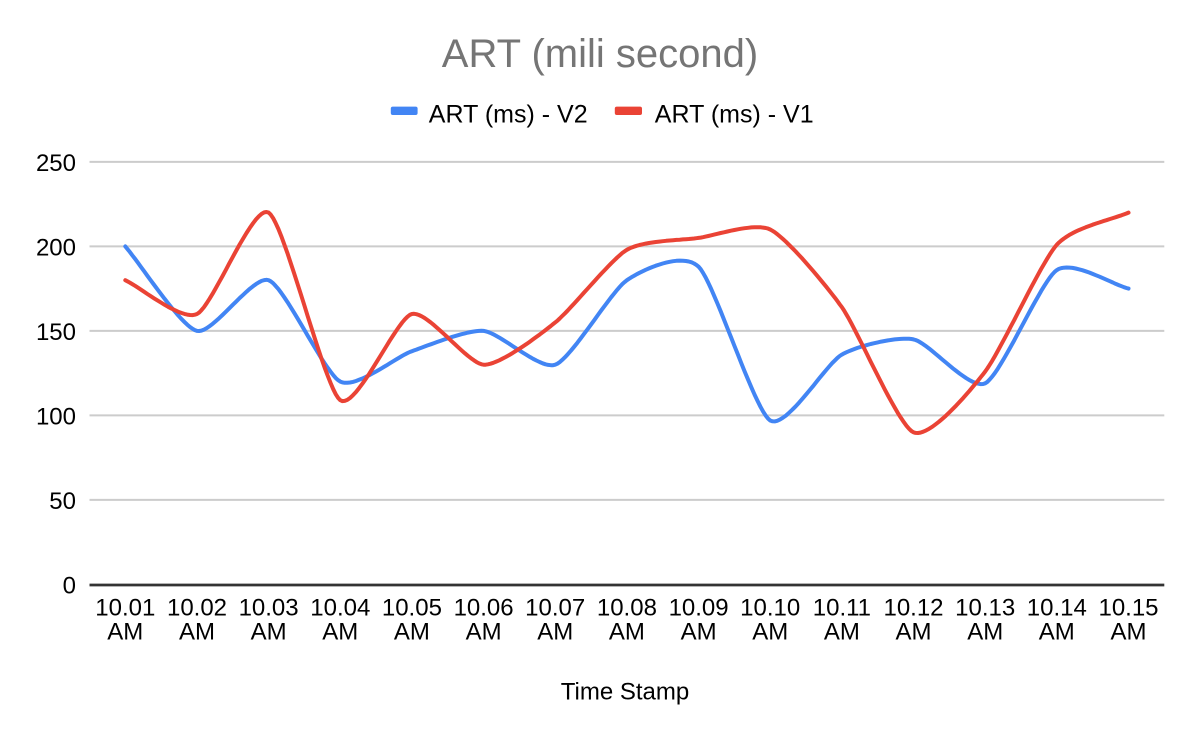  What do you see at coordinates (625, 692) in the screenshot?
I see `svg-text: Time Stamp` at bounding box center [625, 692].